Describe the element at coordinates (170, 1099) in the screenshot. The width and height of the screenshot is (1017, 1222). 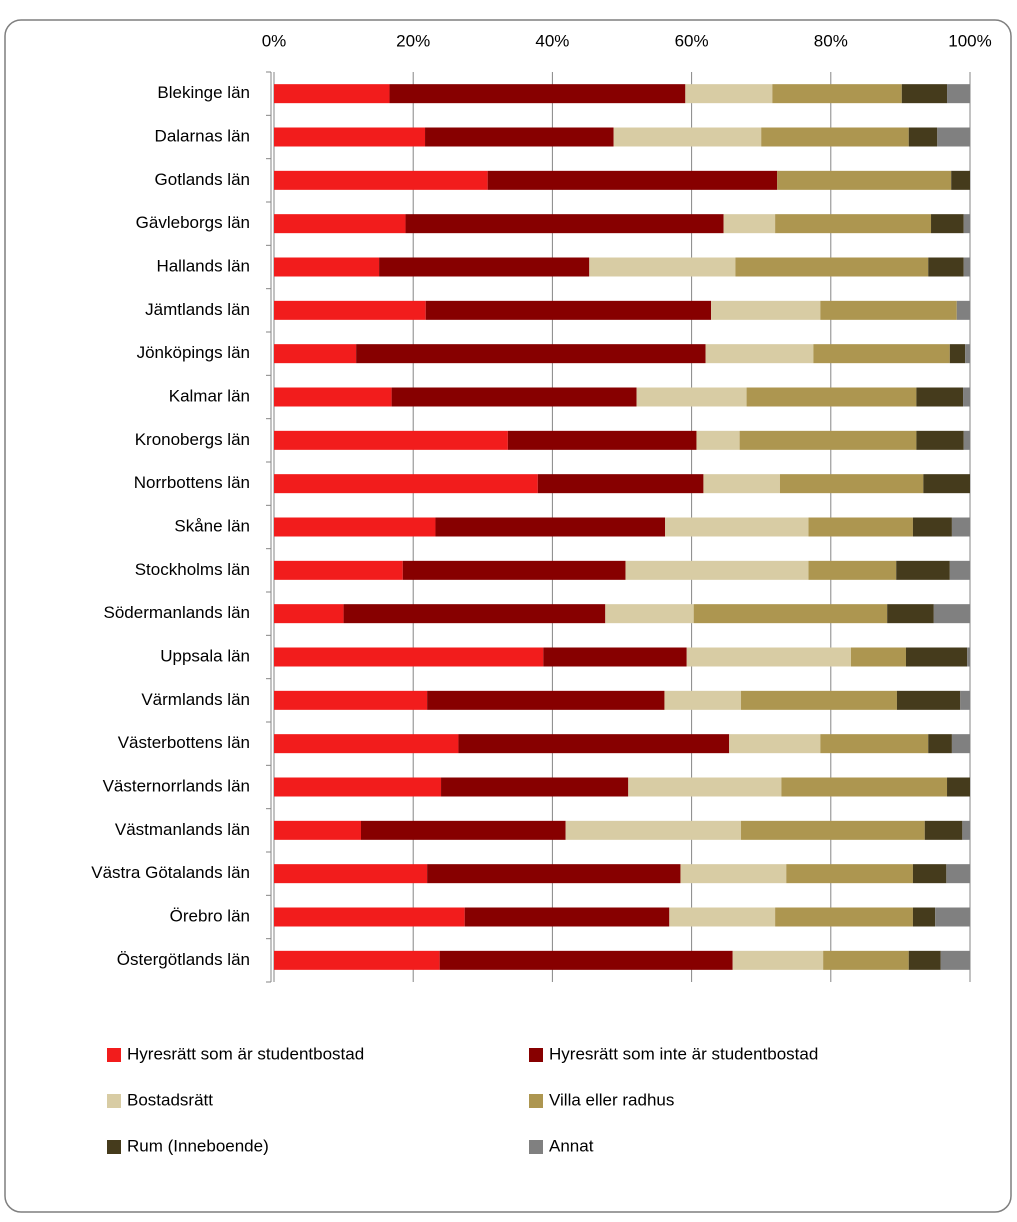
I see `legend-label: Bostadsrätt` at that location.